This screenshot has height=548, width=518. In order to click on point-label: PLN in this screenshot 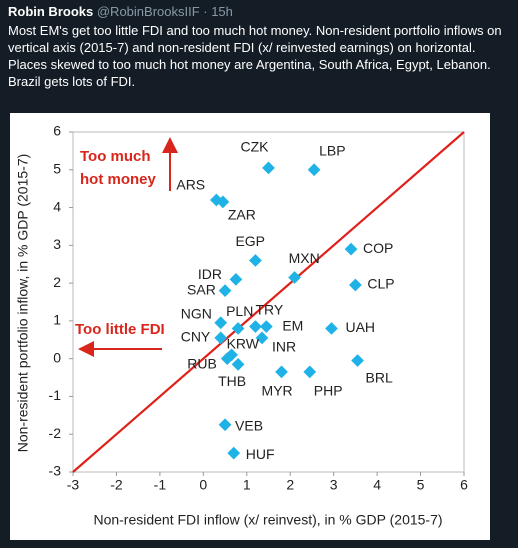, I will do `click(239, 311)`.